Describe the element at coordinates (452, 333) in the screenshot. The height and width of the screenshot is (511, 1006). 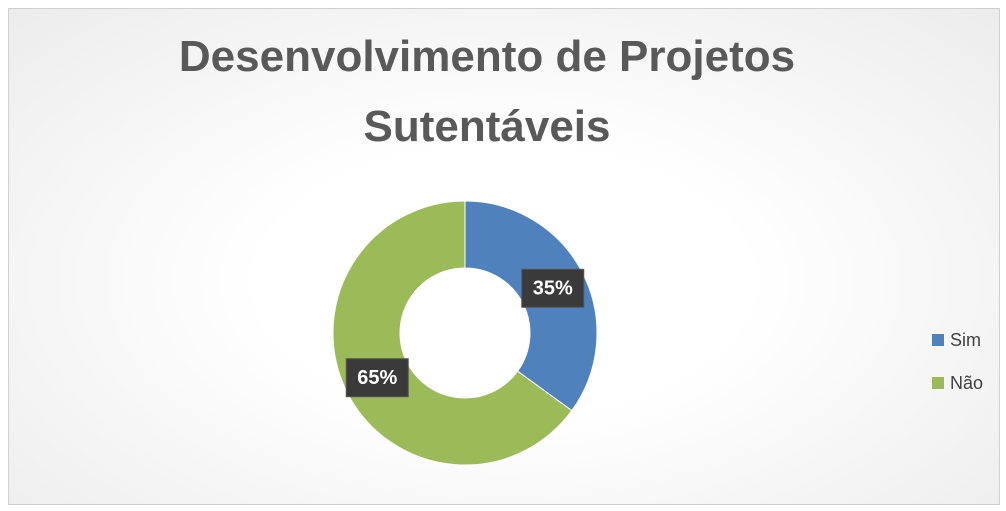
I see `donut-slice` at that location.